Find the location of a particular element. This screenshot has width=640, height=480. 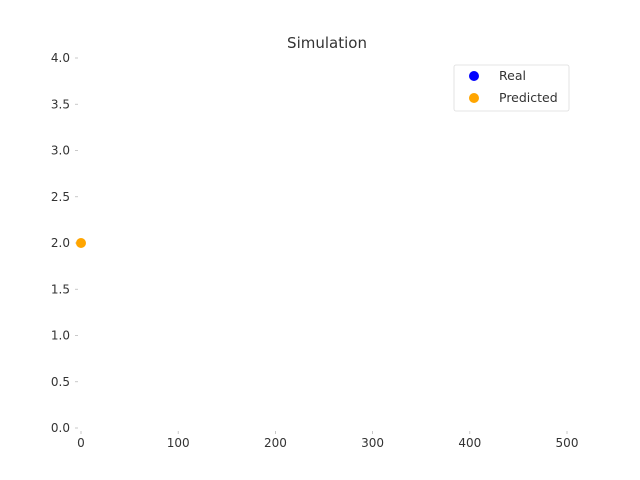

y-axis: 0.0 0.5 1.0 1.5 2.0 2.5 3.0 3.5 4.0 is located at coordinates (64, 243).